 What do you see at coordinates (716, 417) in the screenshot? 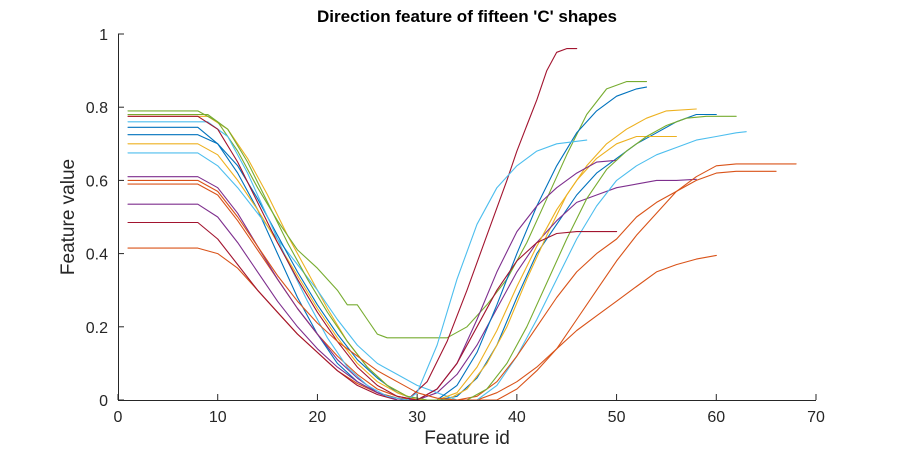
I see `x-tick-label: 60` at bounding box center [716, 417].